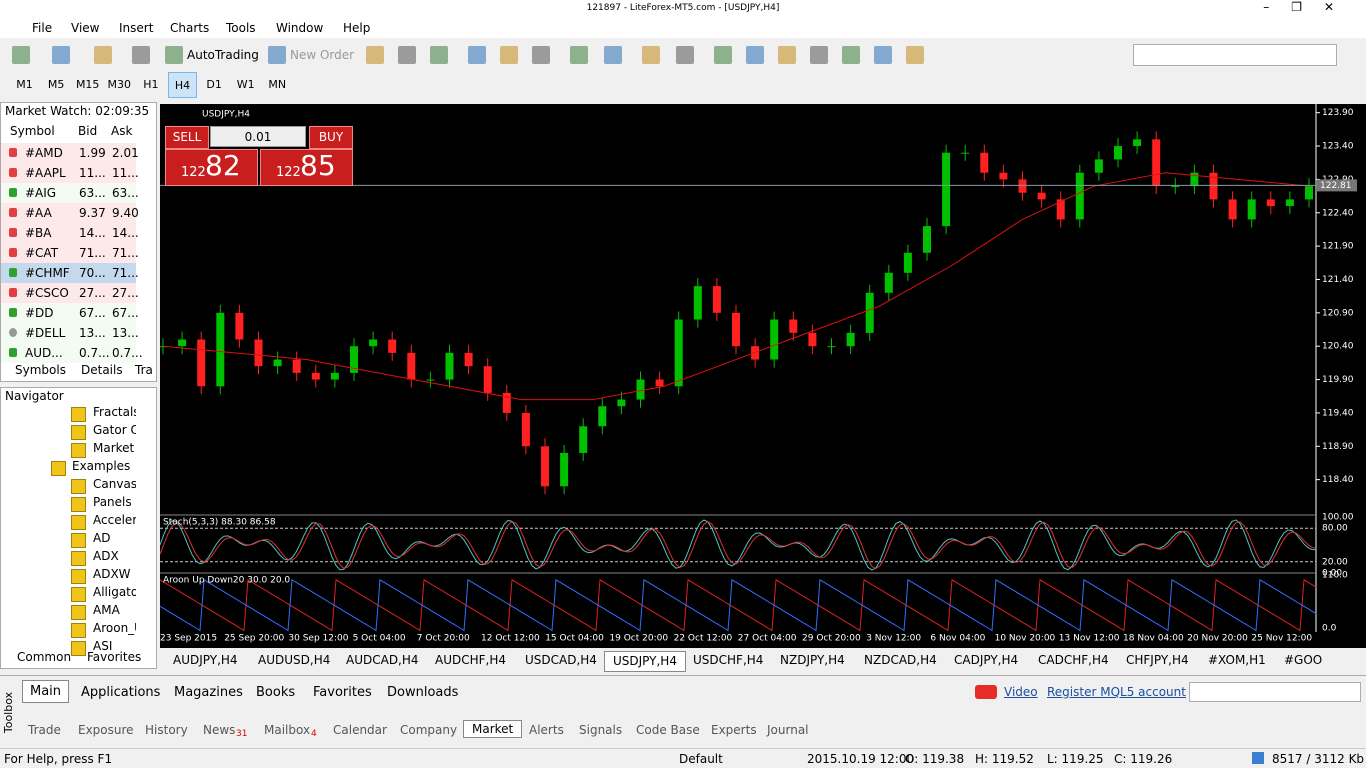  I want to click on symbol: #CHMF, so click(47, 273).